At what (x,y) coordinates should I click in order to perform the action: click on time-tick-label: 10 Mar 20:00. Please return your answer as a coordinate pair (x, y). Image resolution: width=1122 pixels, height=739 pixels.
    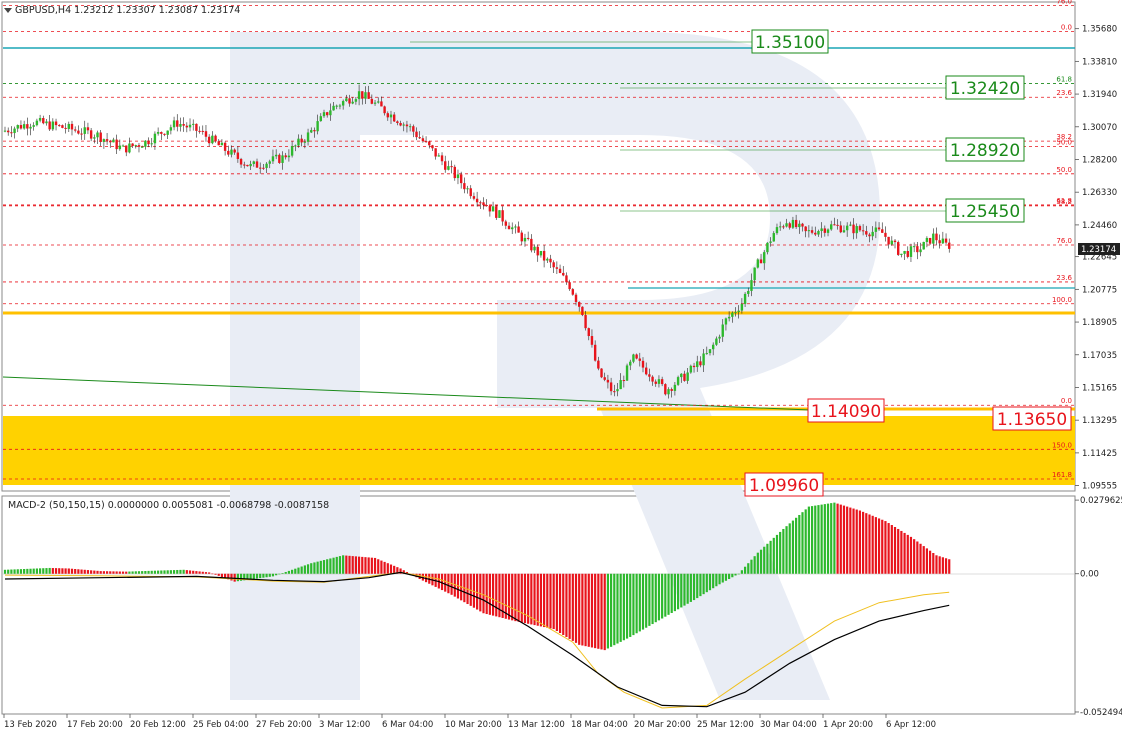
    Looking at the image, I should click on (473, 725).